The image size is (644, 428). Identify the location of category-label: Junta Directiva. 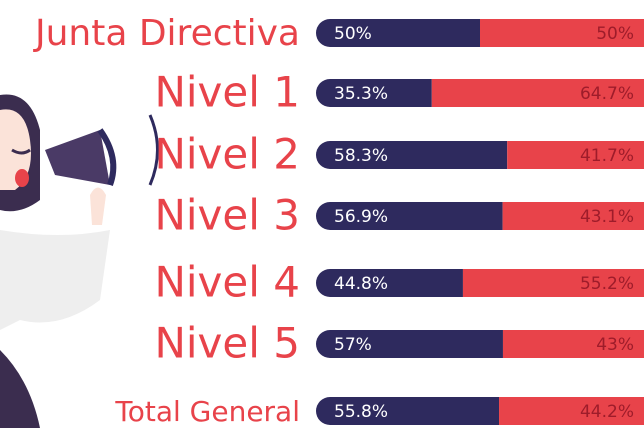
(166, 33).